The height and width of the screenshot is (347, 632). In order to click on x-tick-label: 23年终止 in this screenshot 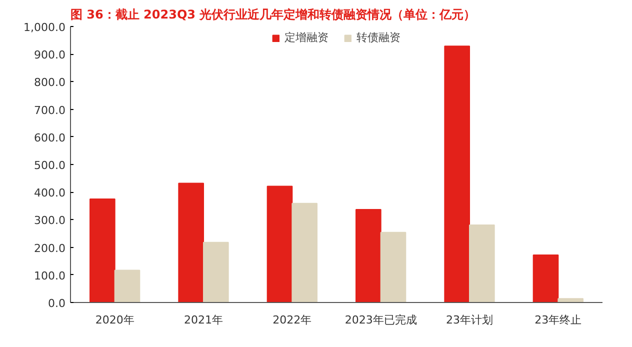, I will do `click(558, 320)`.